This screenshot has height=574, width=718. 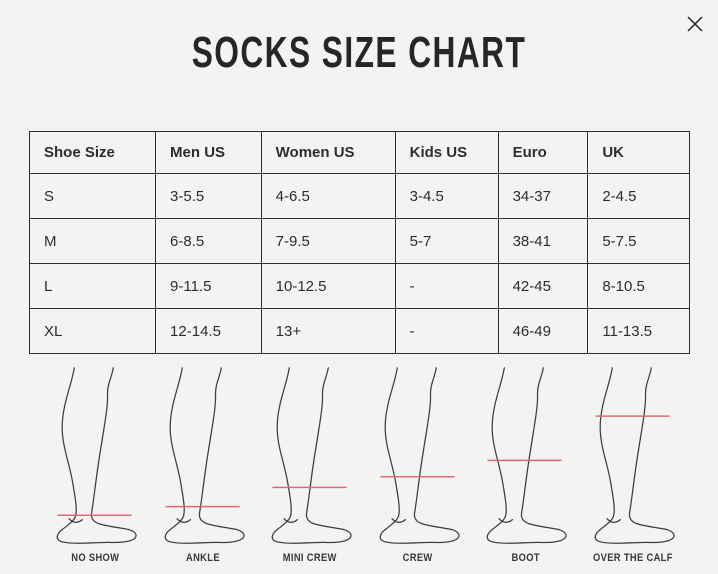 What do you see at coordinates (328, 331) in the screenshot?
I see `table-cell: 13+` at bounding box center [328, 331].